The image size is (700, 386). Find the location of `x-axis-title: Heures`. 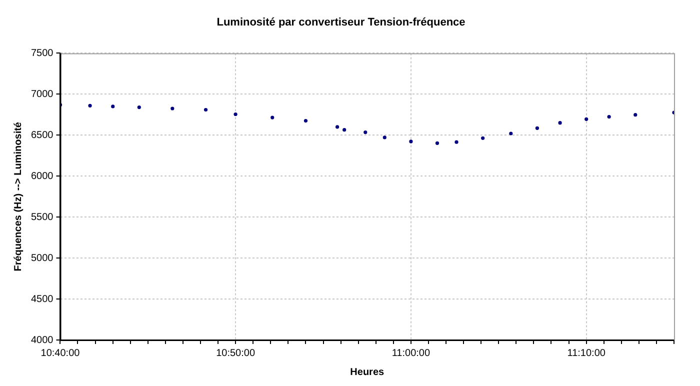

x-axis-title: Heures is located at coordinates (367, 372).